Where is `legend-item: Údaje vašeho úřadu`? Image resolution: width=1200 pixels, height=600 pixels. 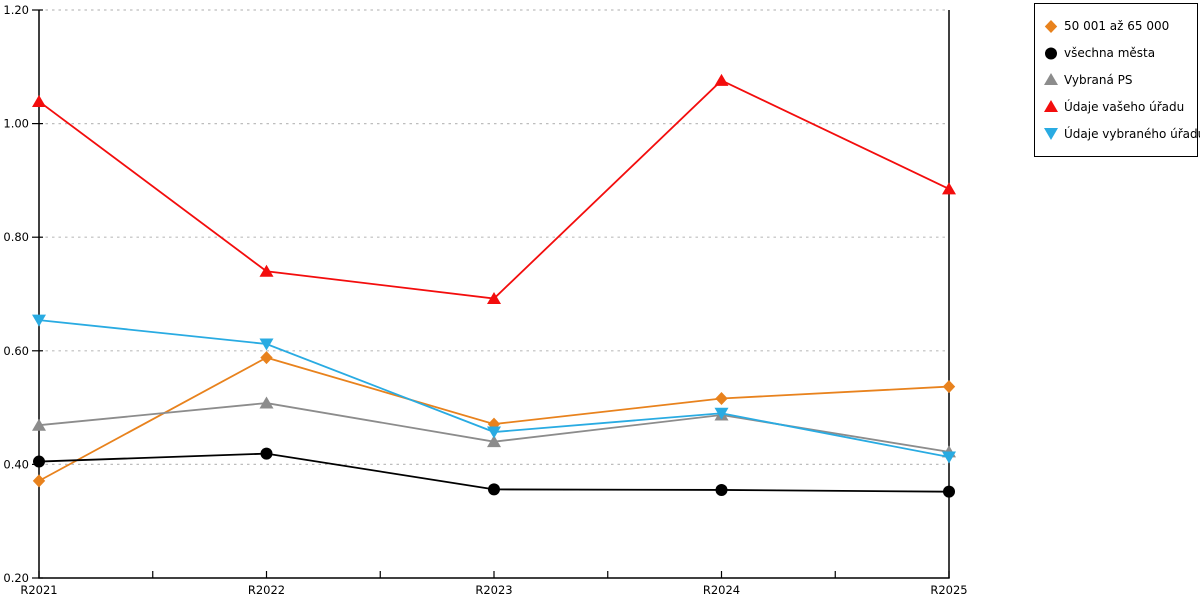
legend-item: Údaje vašeho úřadu is located at coordinates (1119, 106).